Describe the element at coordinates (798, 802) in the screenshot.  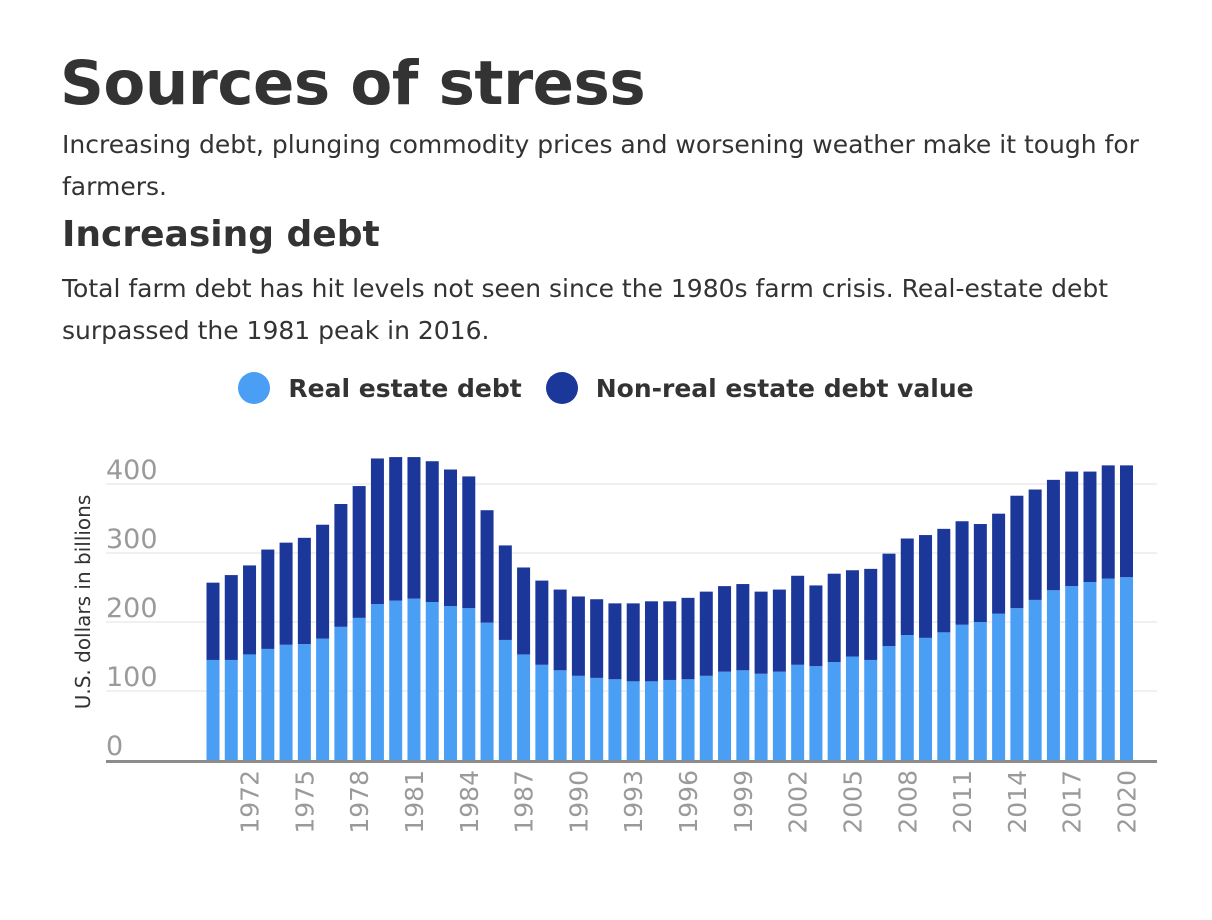
I see `x-tick-label: 2002` at that location.